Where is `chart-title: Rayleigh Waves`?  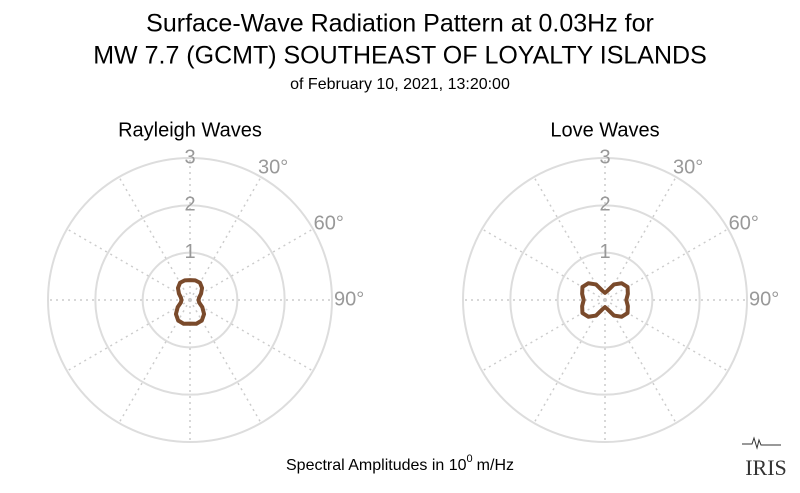 chart-title: Rayleigh Waves is located at coordinates (190, 130).